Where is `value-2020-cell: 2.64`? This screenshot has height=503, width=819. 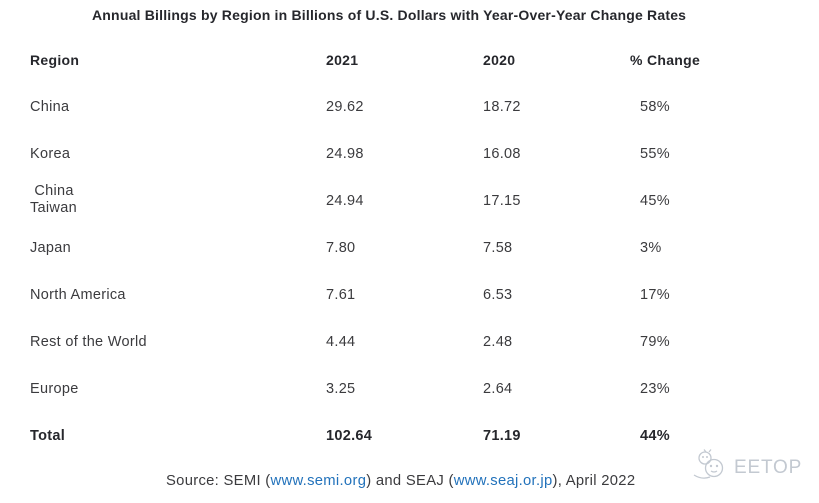 value-2020-cell: 2.64 is located at coordinates (498, 389).